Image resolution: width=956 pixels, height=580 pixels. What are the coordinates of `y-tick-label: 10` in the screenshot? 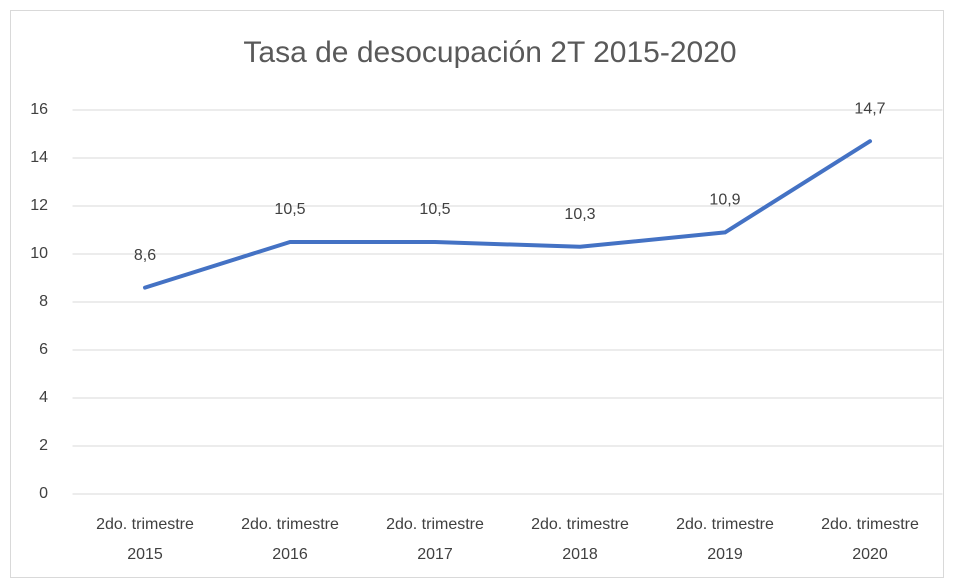 It's located at (39, 253).